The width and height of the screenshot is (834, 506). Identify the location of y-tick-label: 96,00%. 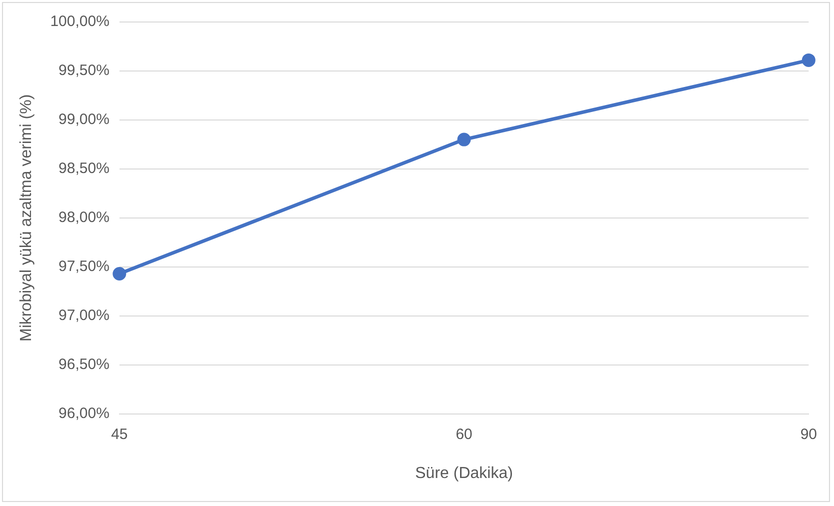
(84, 413).